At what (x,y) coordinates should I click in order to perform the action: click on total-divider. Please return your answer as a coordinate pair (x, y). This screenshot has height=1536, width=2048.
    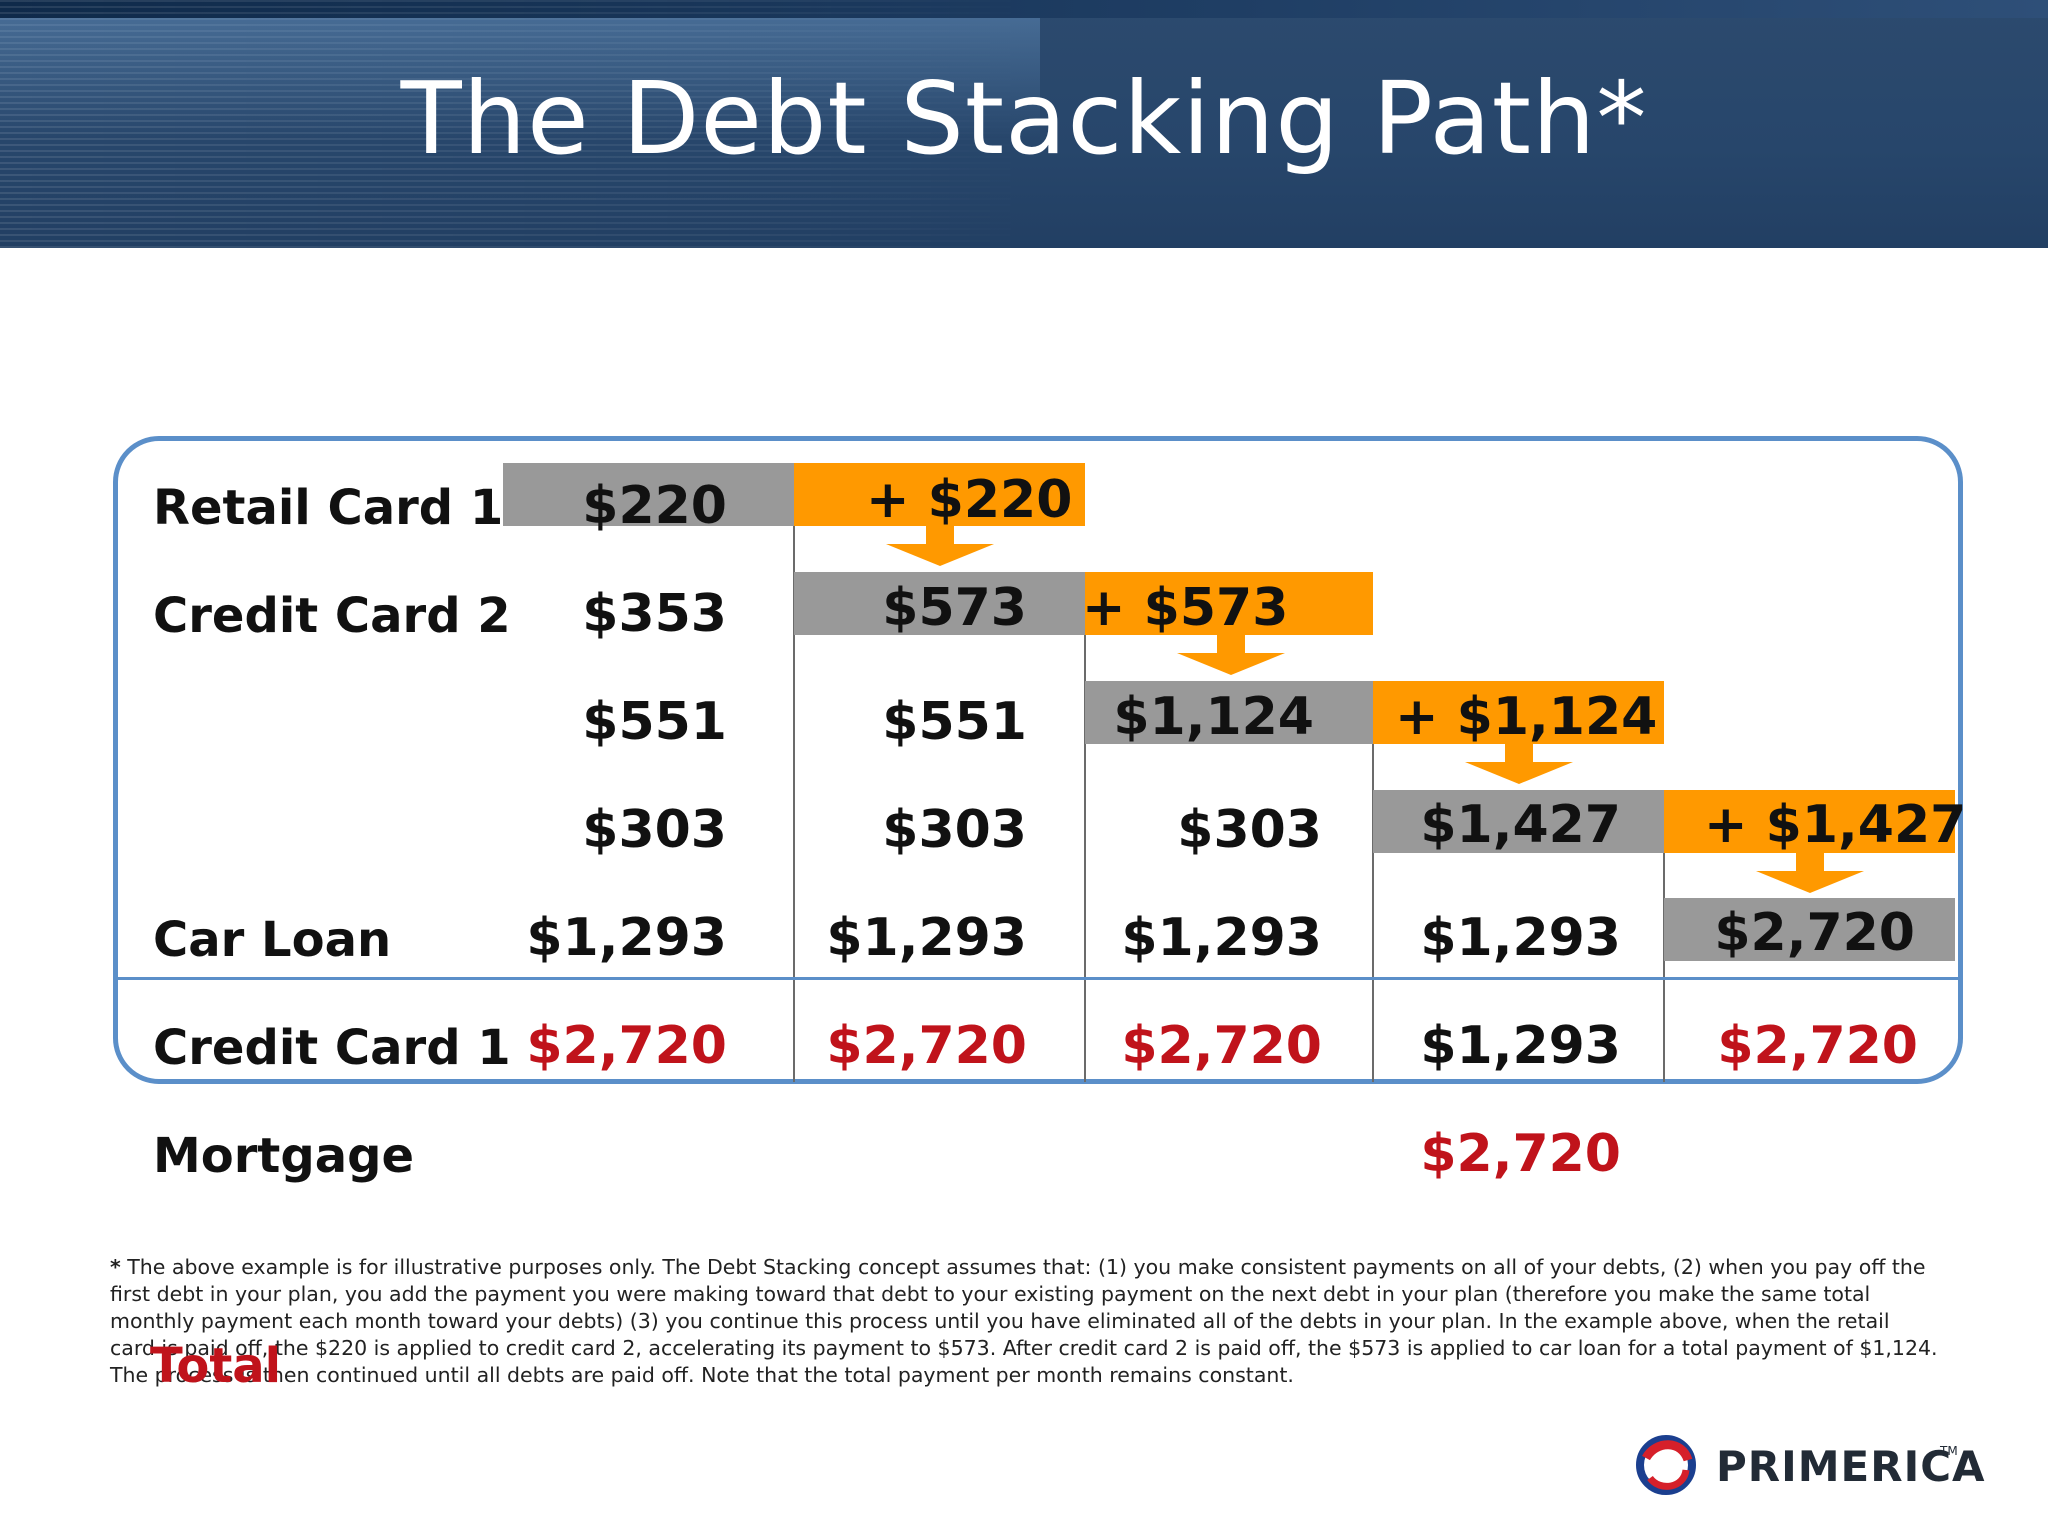
    Looking at the image, I should click on (1038, 978).